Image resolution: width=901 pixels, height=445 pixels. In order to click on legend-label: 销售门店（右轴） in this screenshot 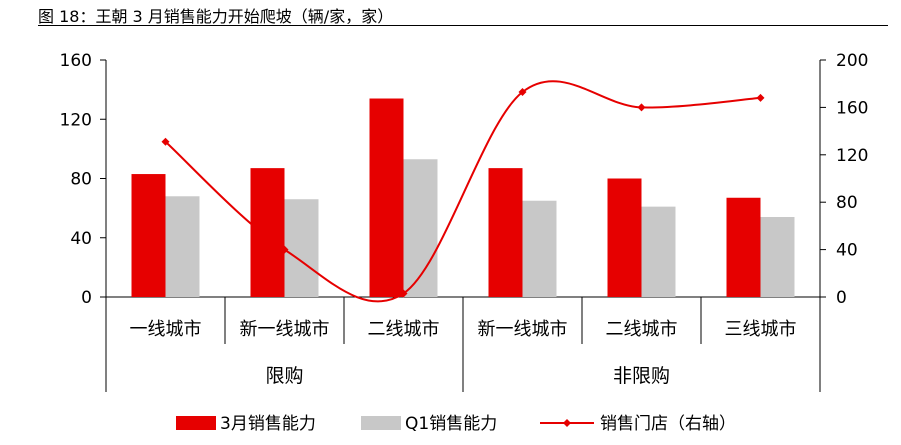, I will do `click(668, 424)`.